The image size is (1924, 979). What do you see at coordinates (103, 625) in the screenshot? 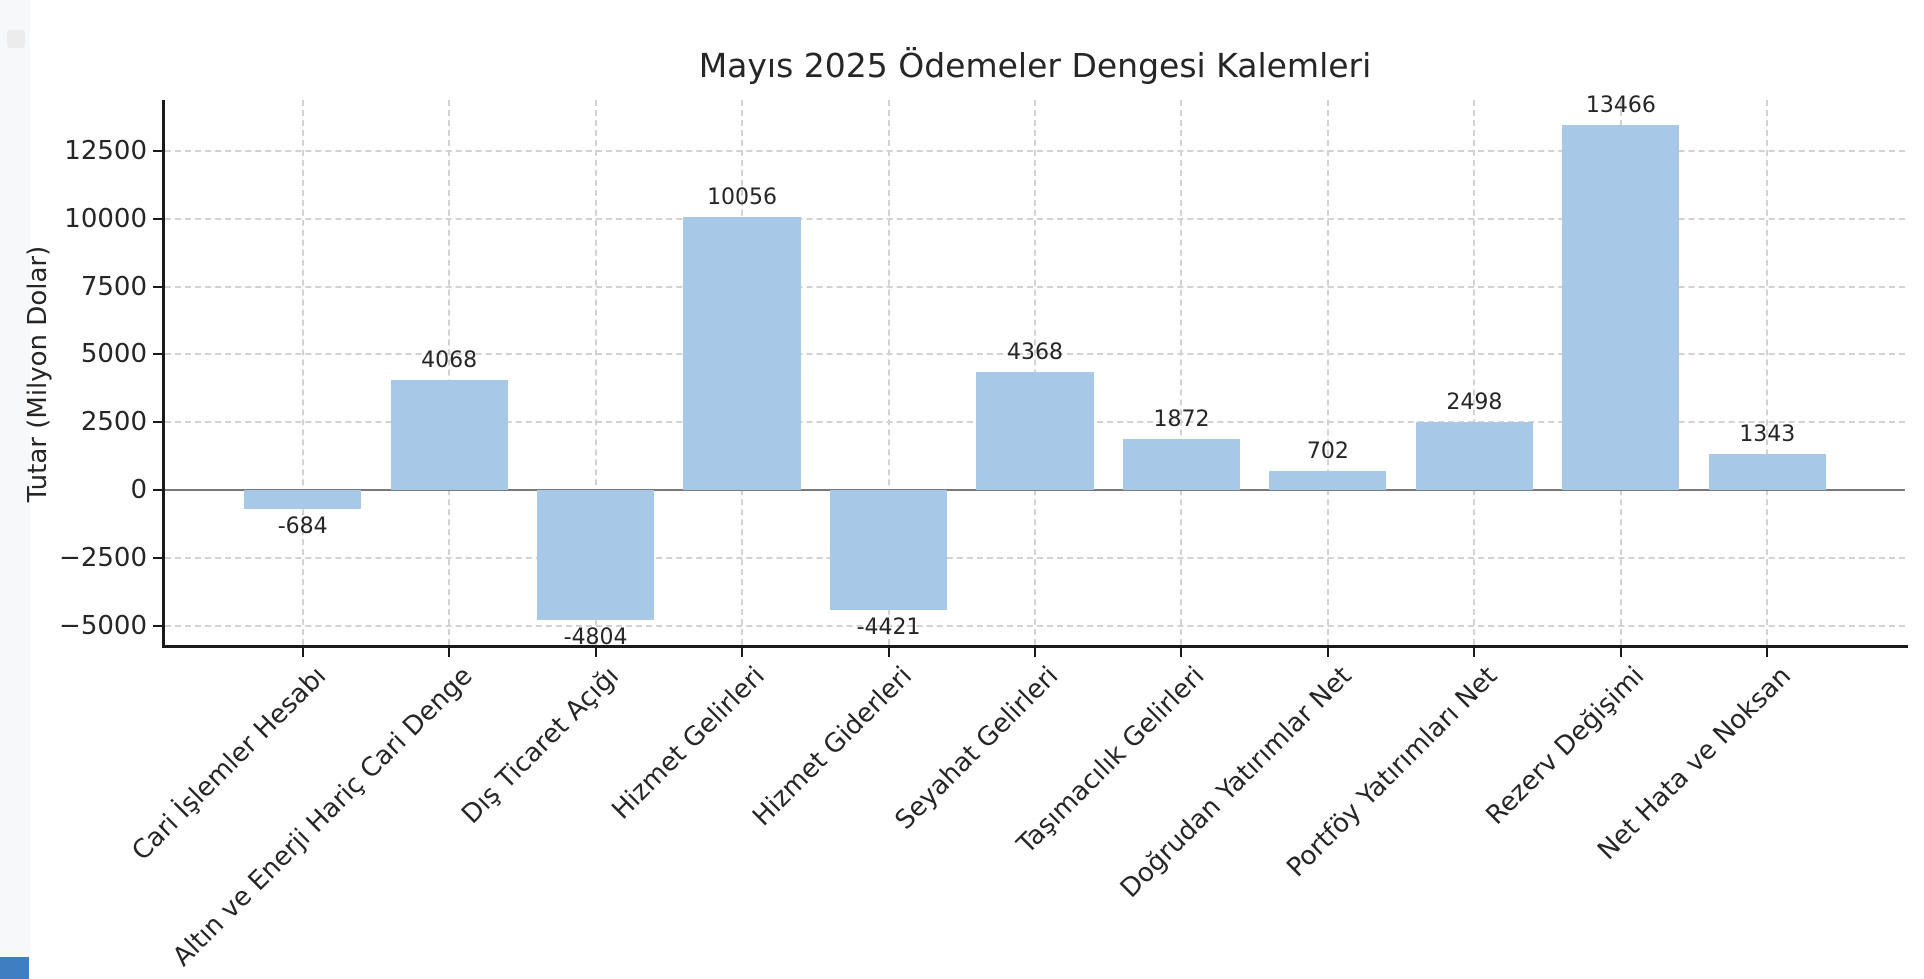
I see `y-tick-label: −5000` at bounding box center [103, 625].